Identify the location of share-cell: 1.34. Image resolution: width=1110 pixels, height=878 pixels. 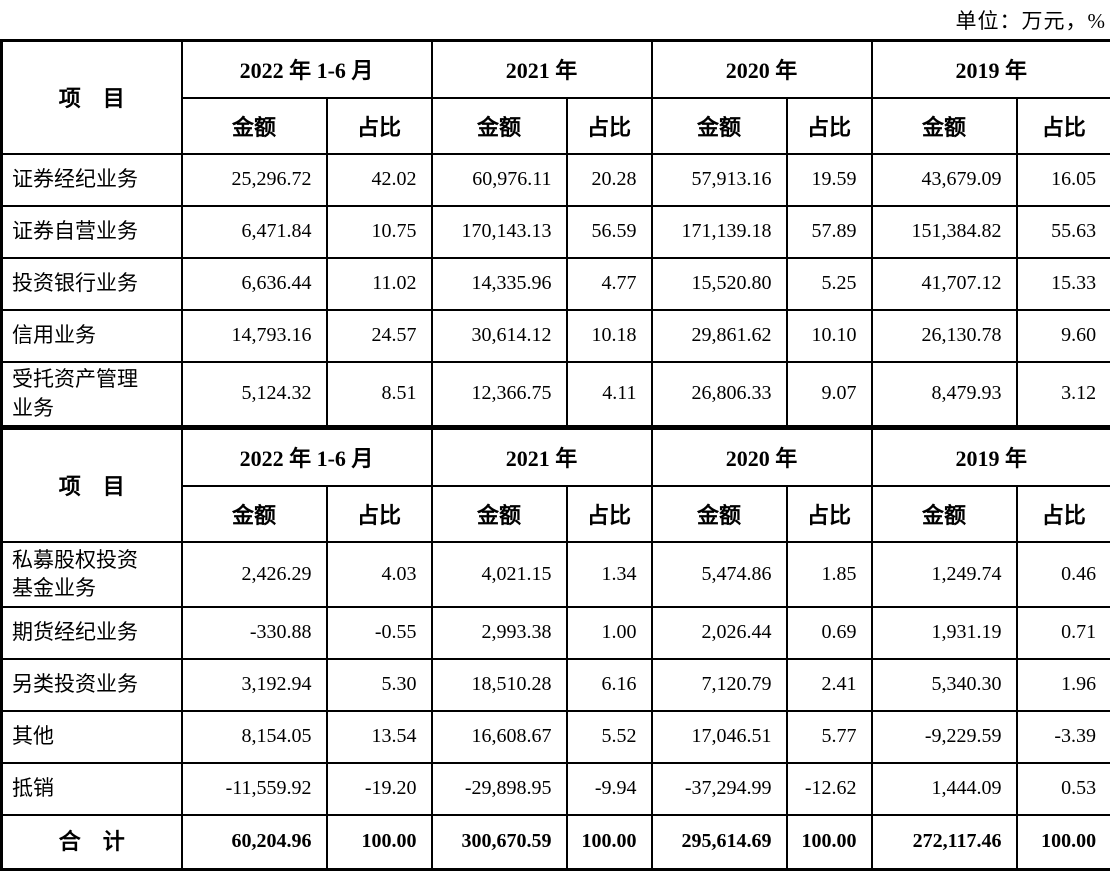
(609, 574).